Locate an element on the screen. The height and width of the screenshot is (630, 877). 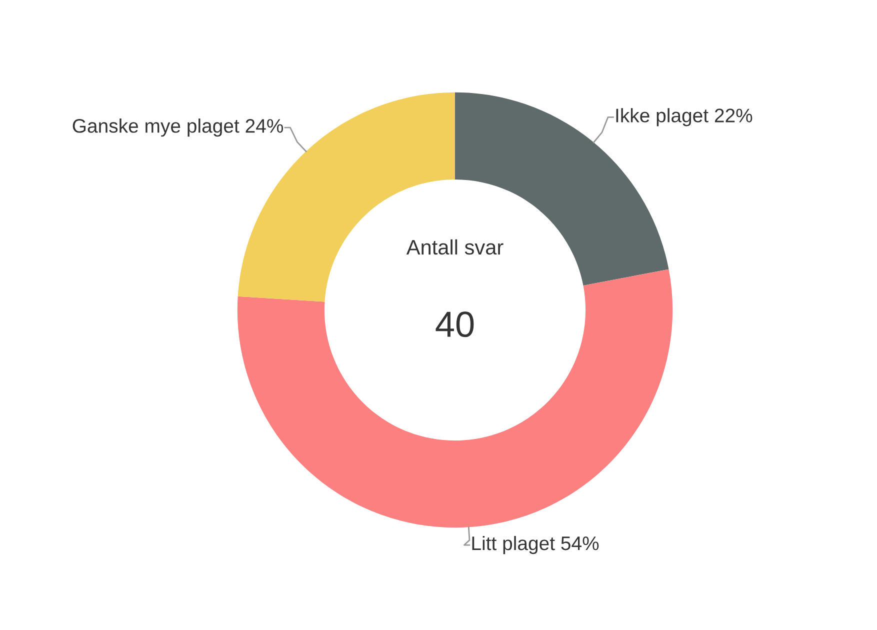
slice-label: Ganske mye plaget 24% is located at coordinates (178, 127).